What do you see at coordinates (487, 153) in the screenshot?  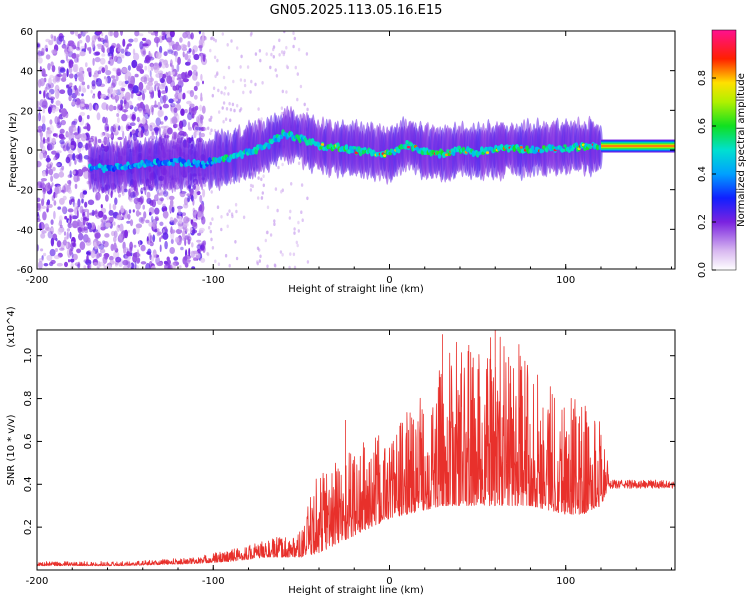 I see `spectrogram-ridge-peak` at bounding box center [487, 153].